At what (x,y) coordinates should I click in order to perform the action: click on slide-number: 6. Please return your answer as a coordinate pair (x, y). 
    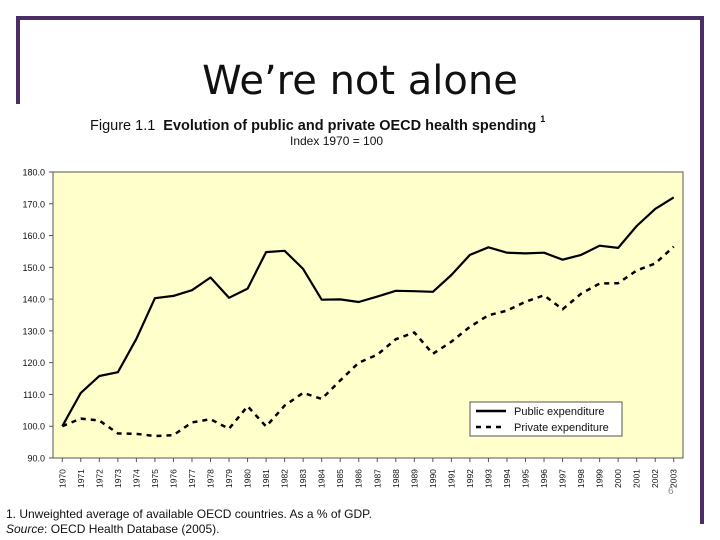
    Looking at the image, I should click on (671, 491).